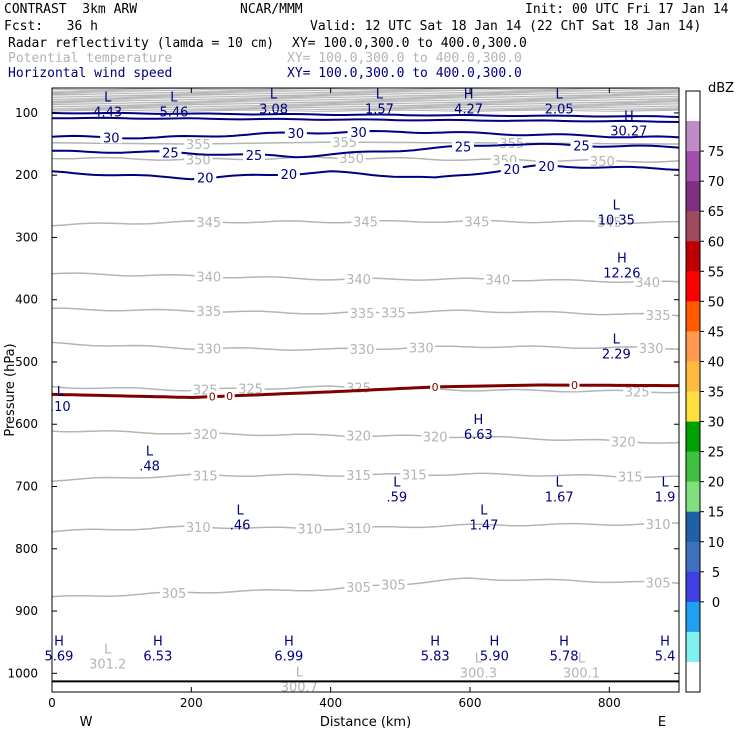 This screenshot has height=740, width=740. What do you see at coordinates (26, 113) in the screenshot?
I see `y-tick-label: 100` at bounding box center [26, 113].